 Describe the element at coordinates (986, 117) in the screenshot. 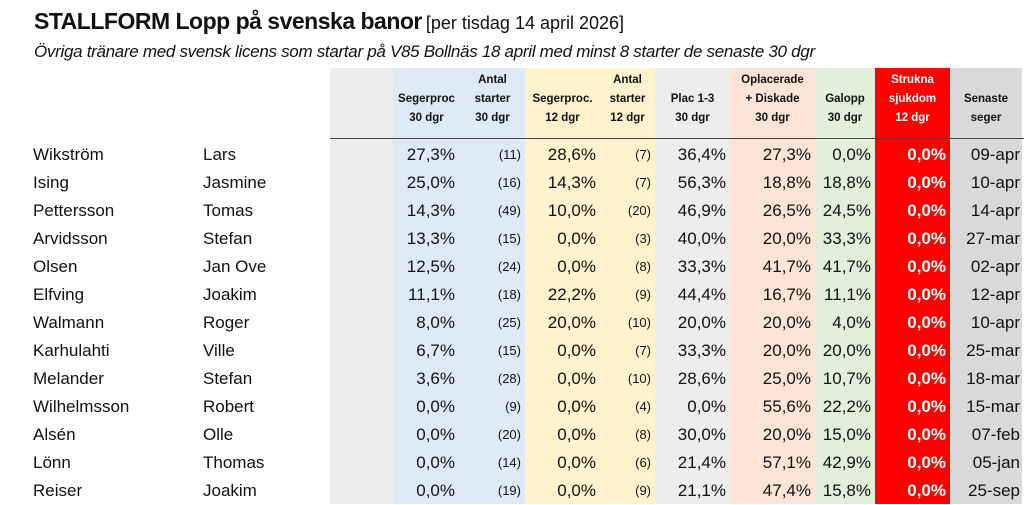

I see `header-line: seger` at that location.